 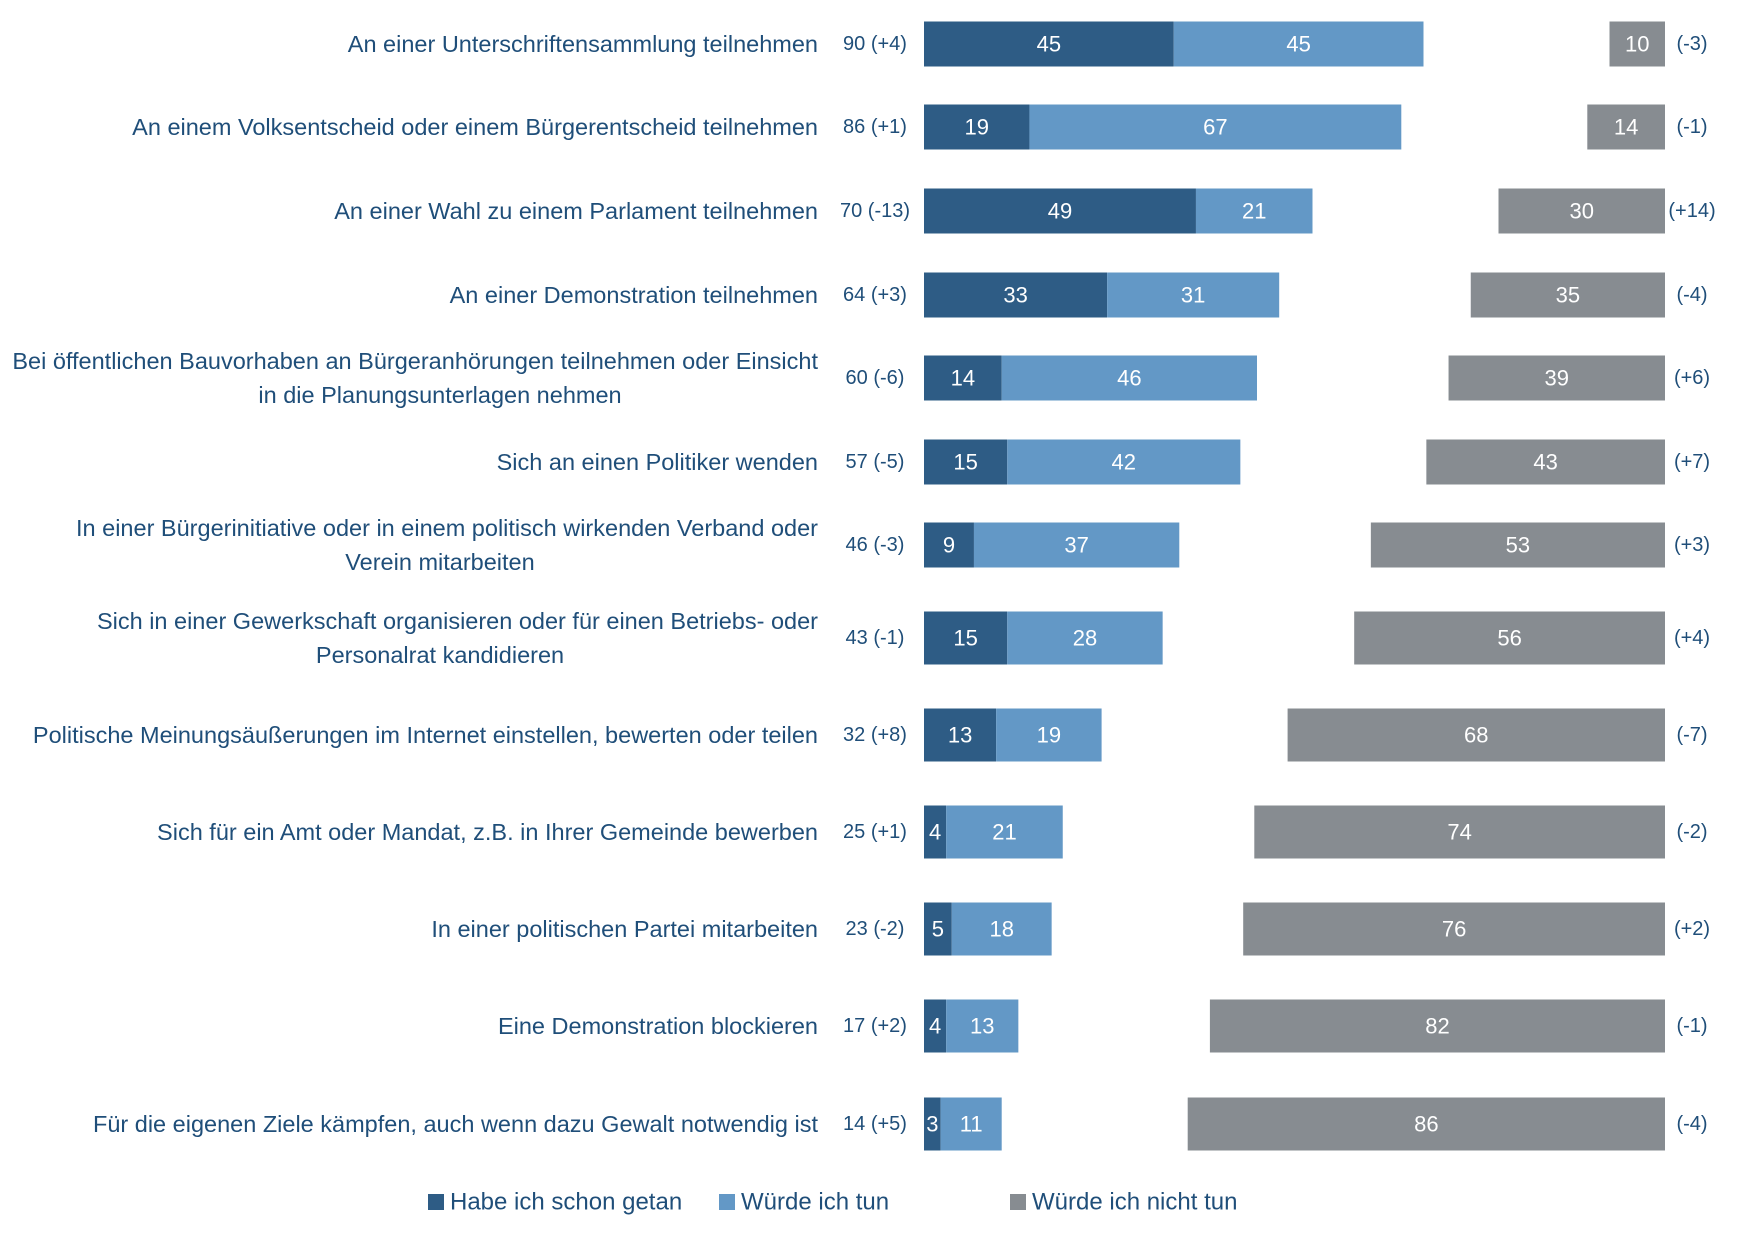 What do you see at coordinates (875, 295) in the screenshot?
I see `total-label: 64 (+3)` at bounding box center [875, 295].